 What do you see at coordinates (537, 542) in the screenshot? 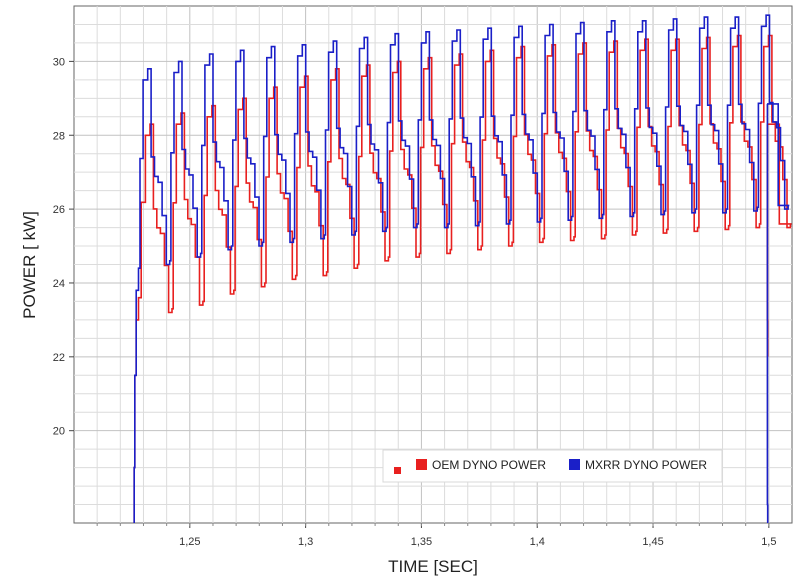
I see `x-tick-label: 1,4` at bounding box center [537, 542].